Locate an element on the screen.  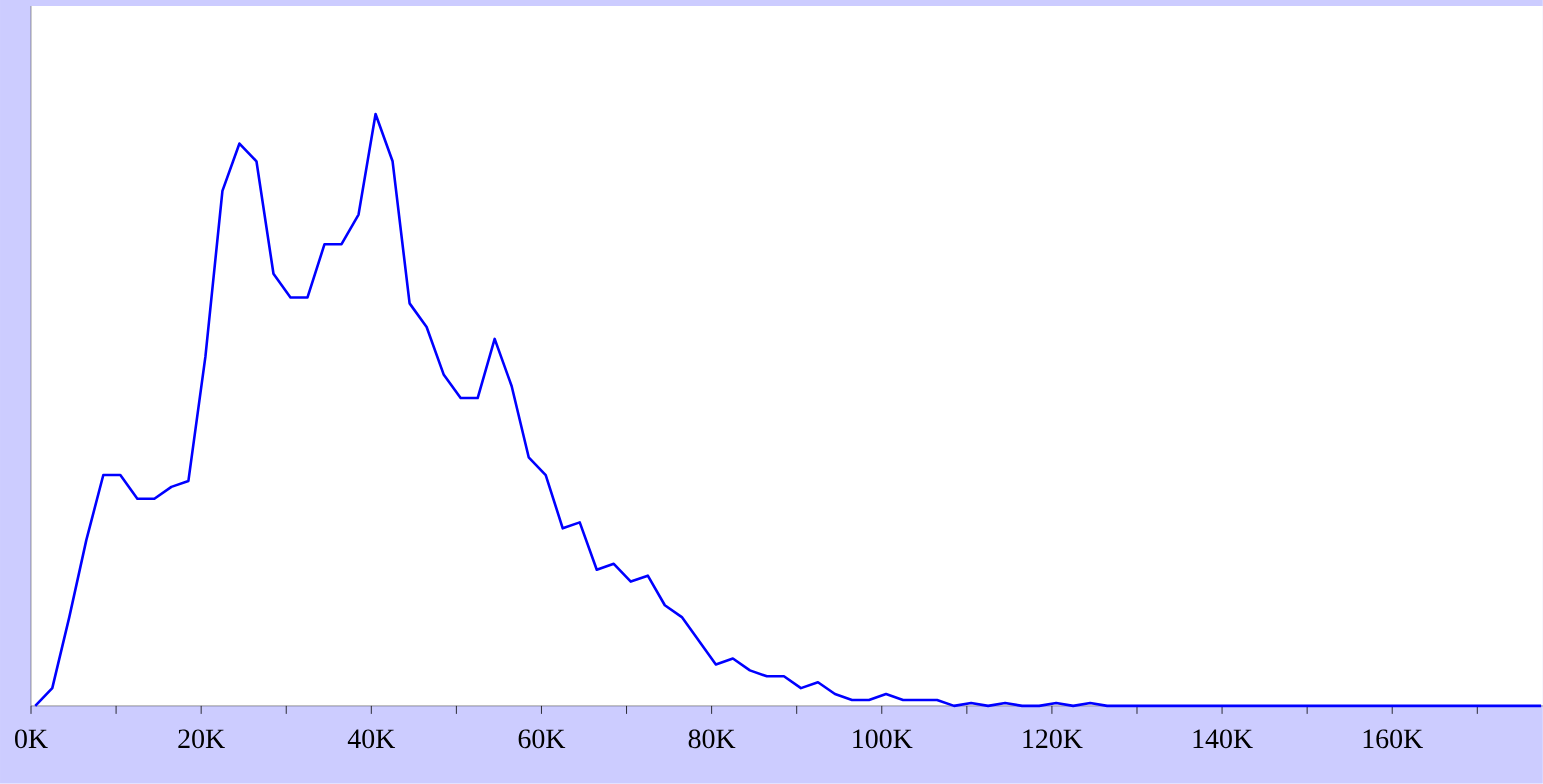
x-tick-label: 40K is located at coordinates (371, 739).